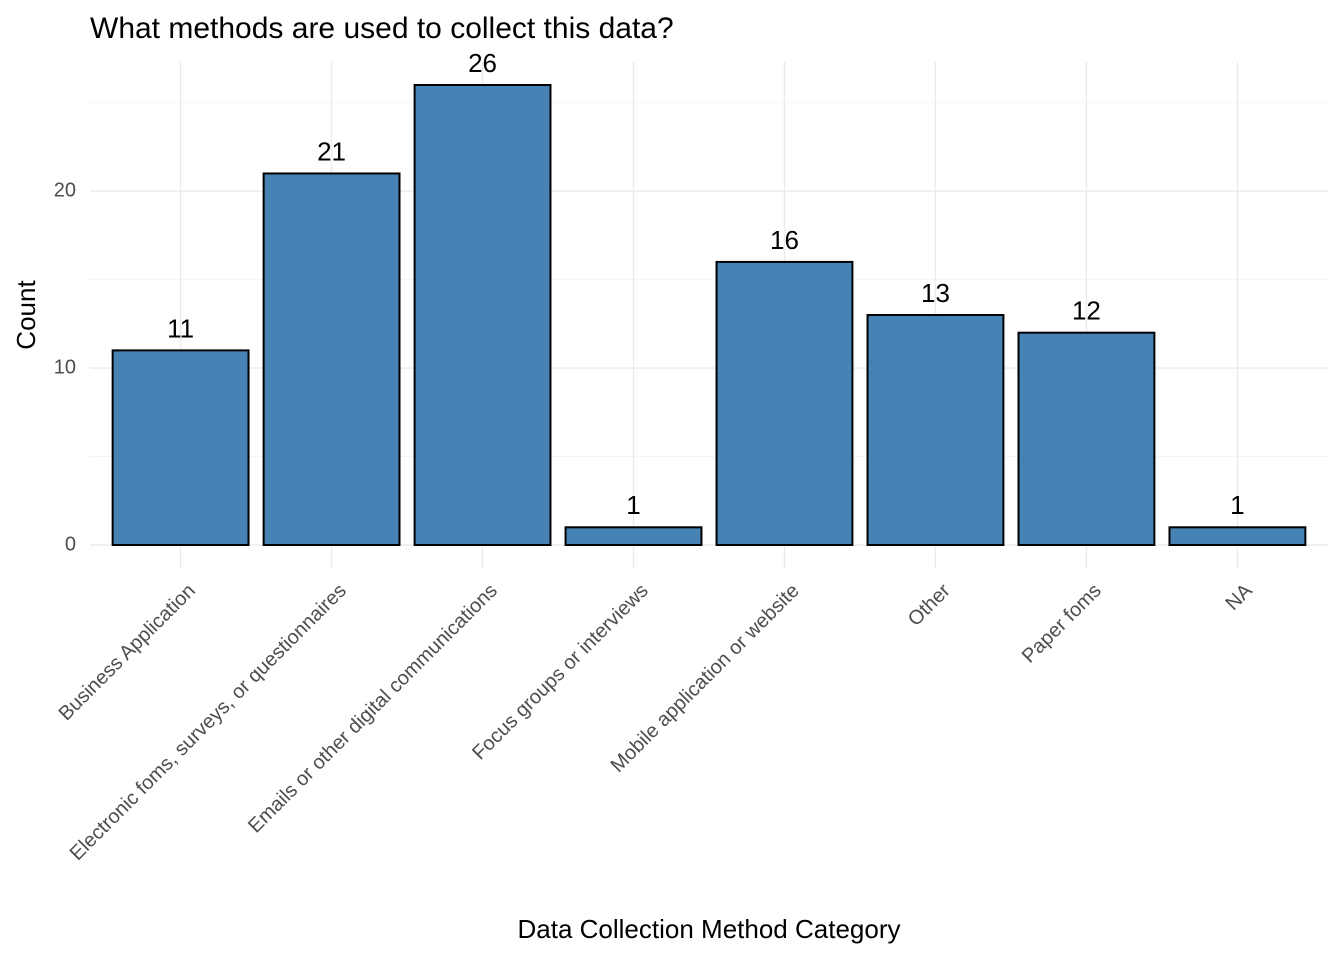  What do you see at coordinates (65, 367) in the screenshot?
I see `y-tick-label: 10` at bounding box center [65, 367].